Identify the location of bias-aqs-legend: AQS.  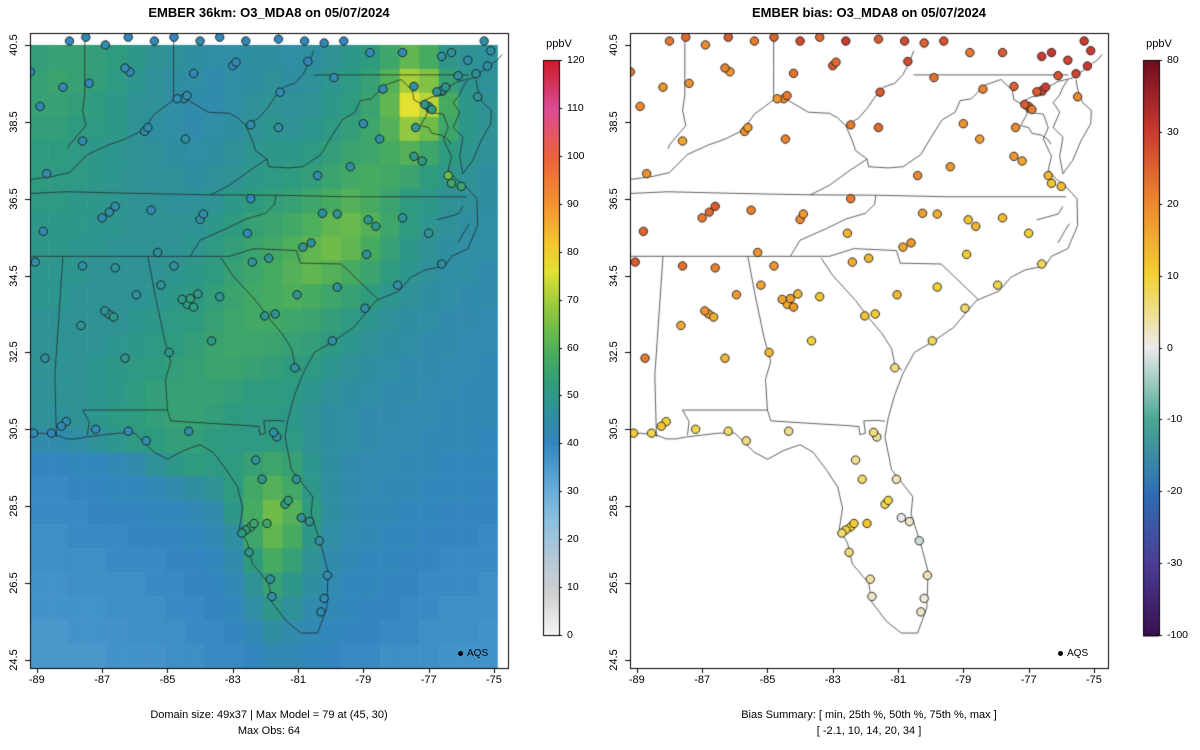
(1073, 653).